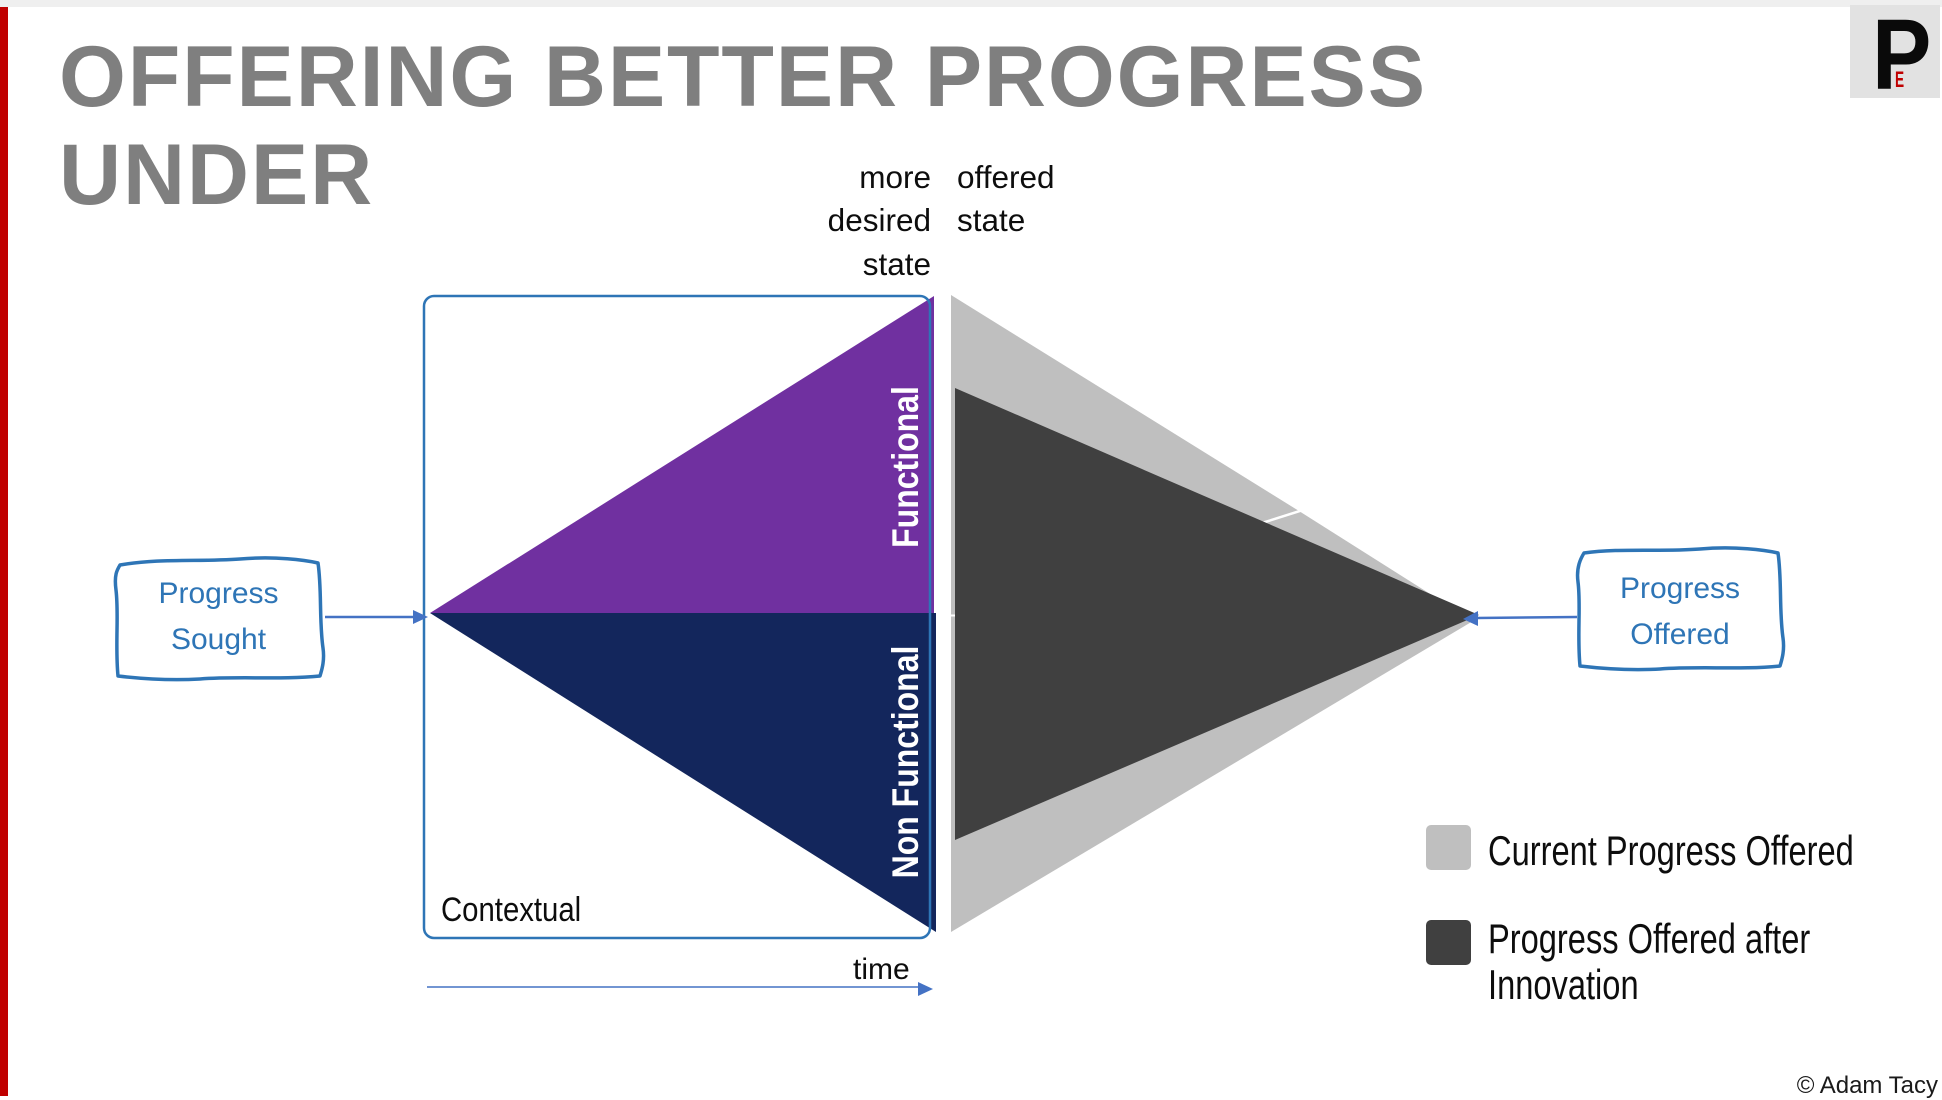  I want to click on svg-text: Functional, so click(906, 467).